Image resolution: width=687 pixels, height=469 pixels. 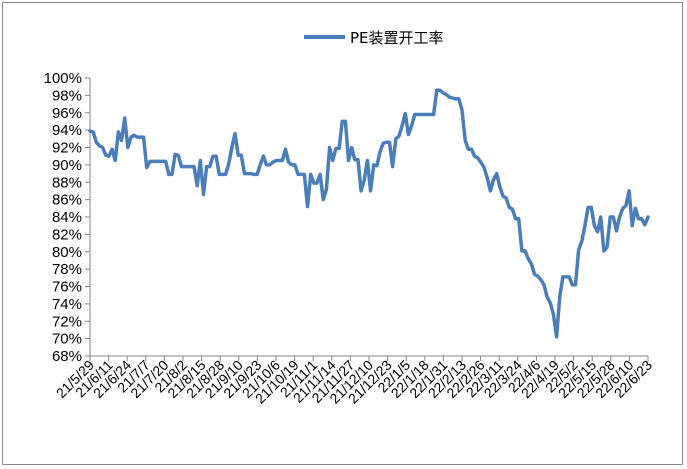 What do you see at coordinates (67, 304) in the screenshot?
I see `y-tick-label: 74%` at bounding box center [67, 304].